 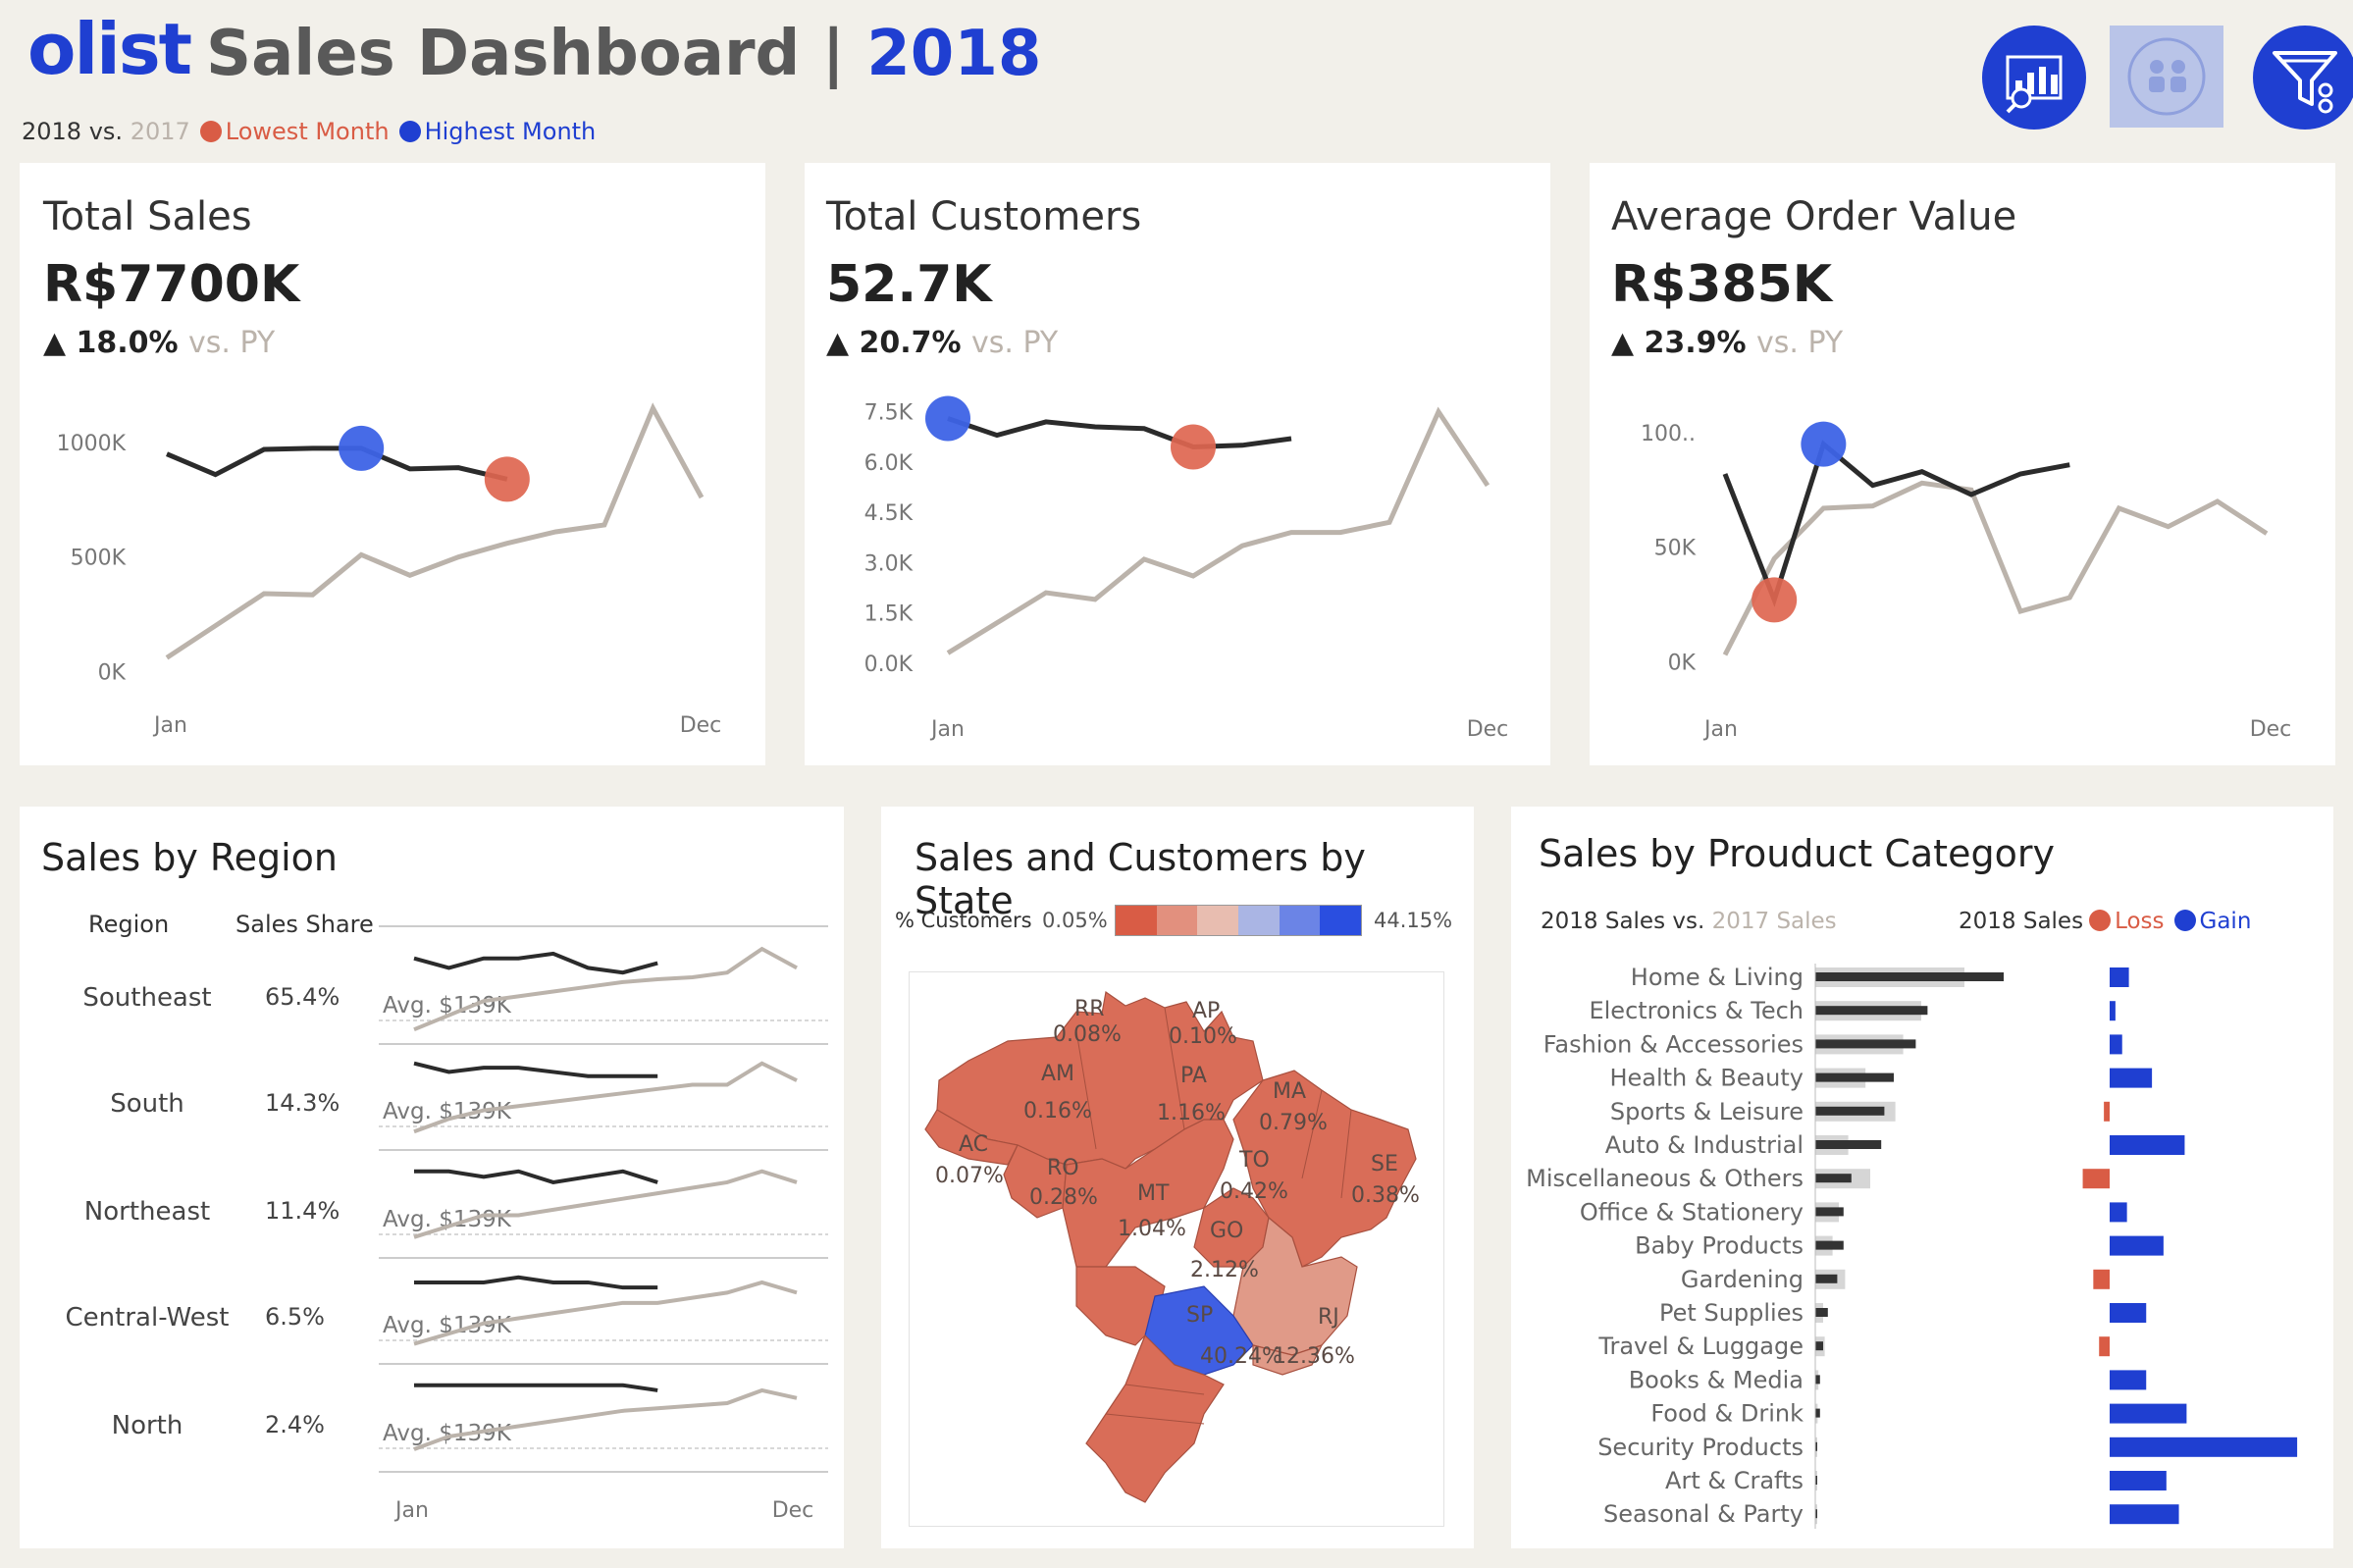 What do you see at coordinates (190, 858) in the screenshot?
I see `section-title: Sales by Region` at bounding box center [190, 858].